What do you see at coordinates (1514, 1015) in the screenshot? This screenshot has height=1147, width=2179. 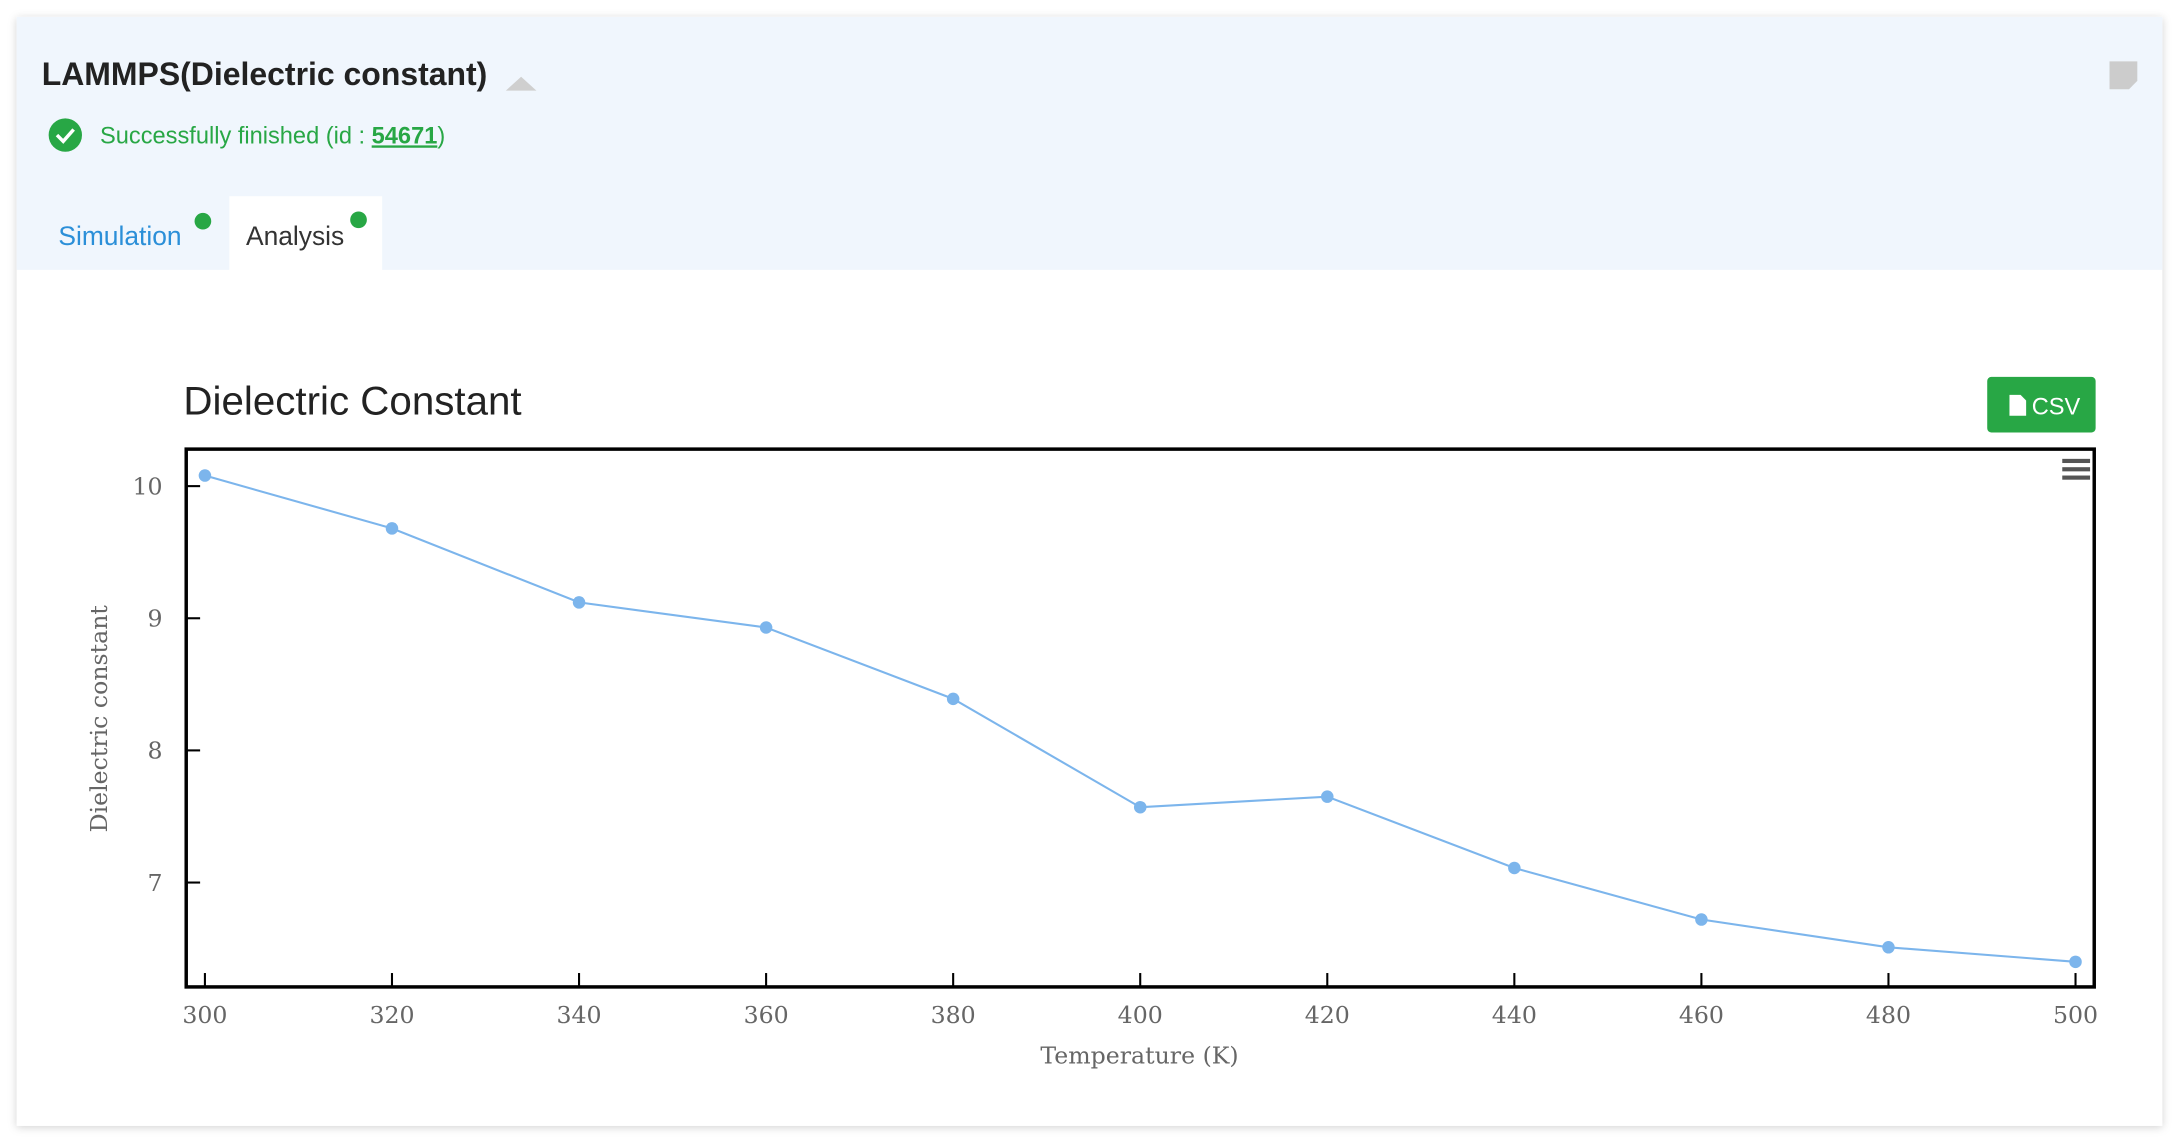 I see `x-tick-label: 440` at bounding box center [1514, 1015].